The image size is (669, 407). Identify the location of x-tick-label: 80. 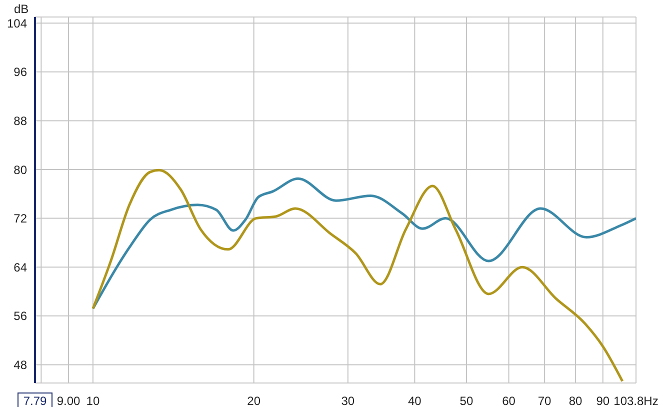
(575, 400).